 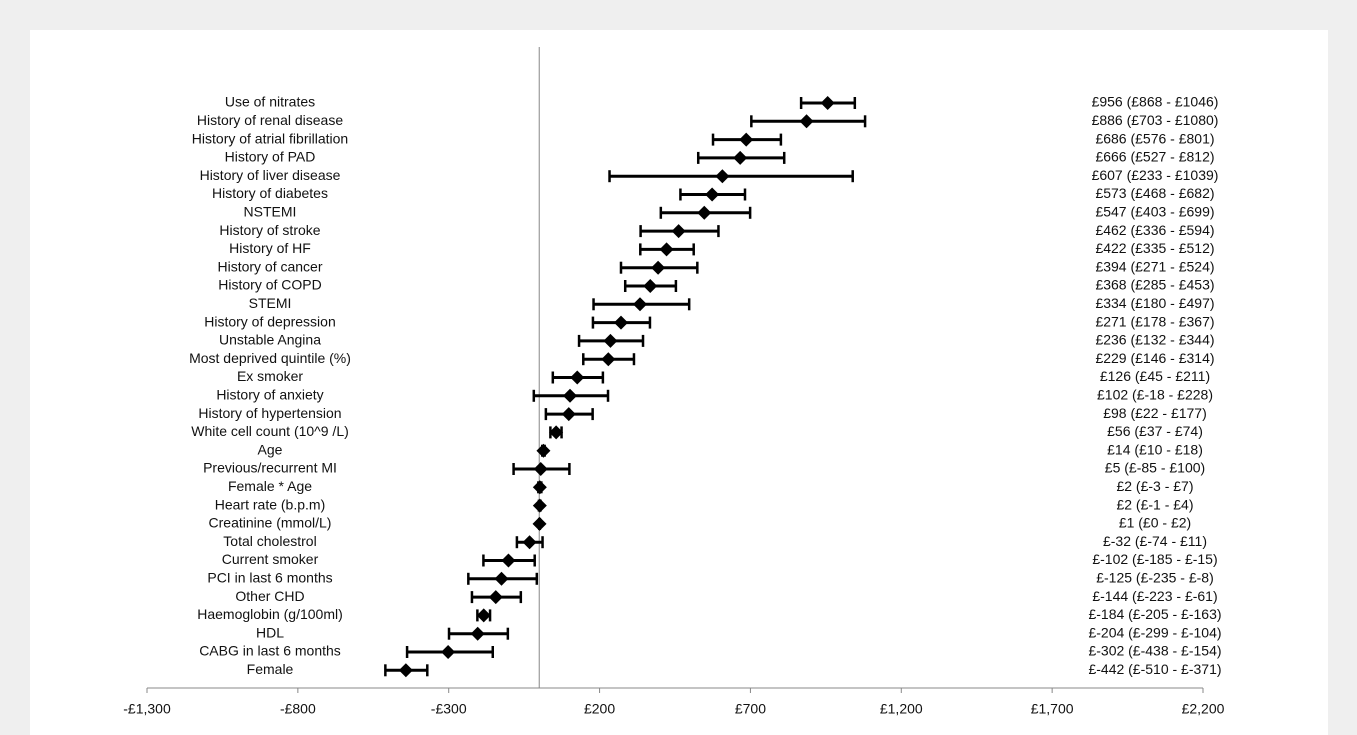 I want to click on value-label: £394 (£271 - £524), so click(x=1154, y=266).